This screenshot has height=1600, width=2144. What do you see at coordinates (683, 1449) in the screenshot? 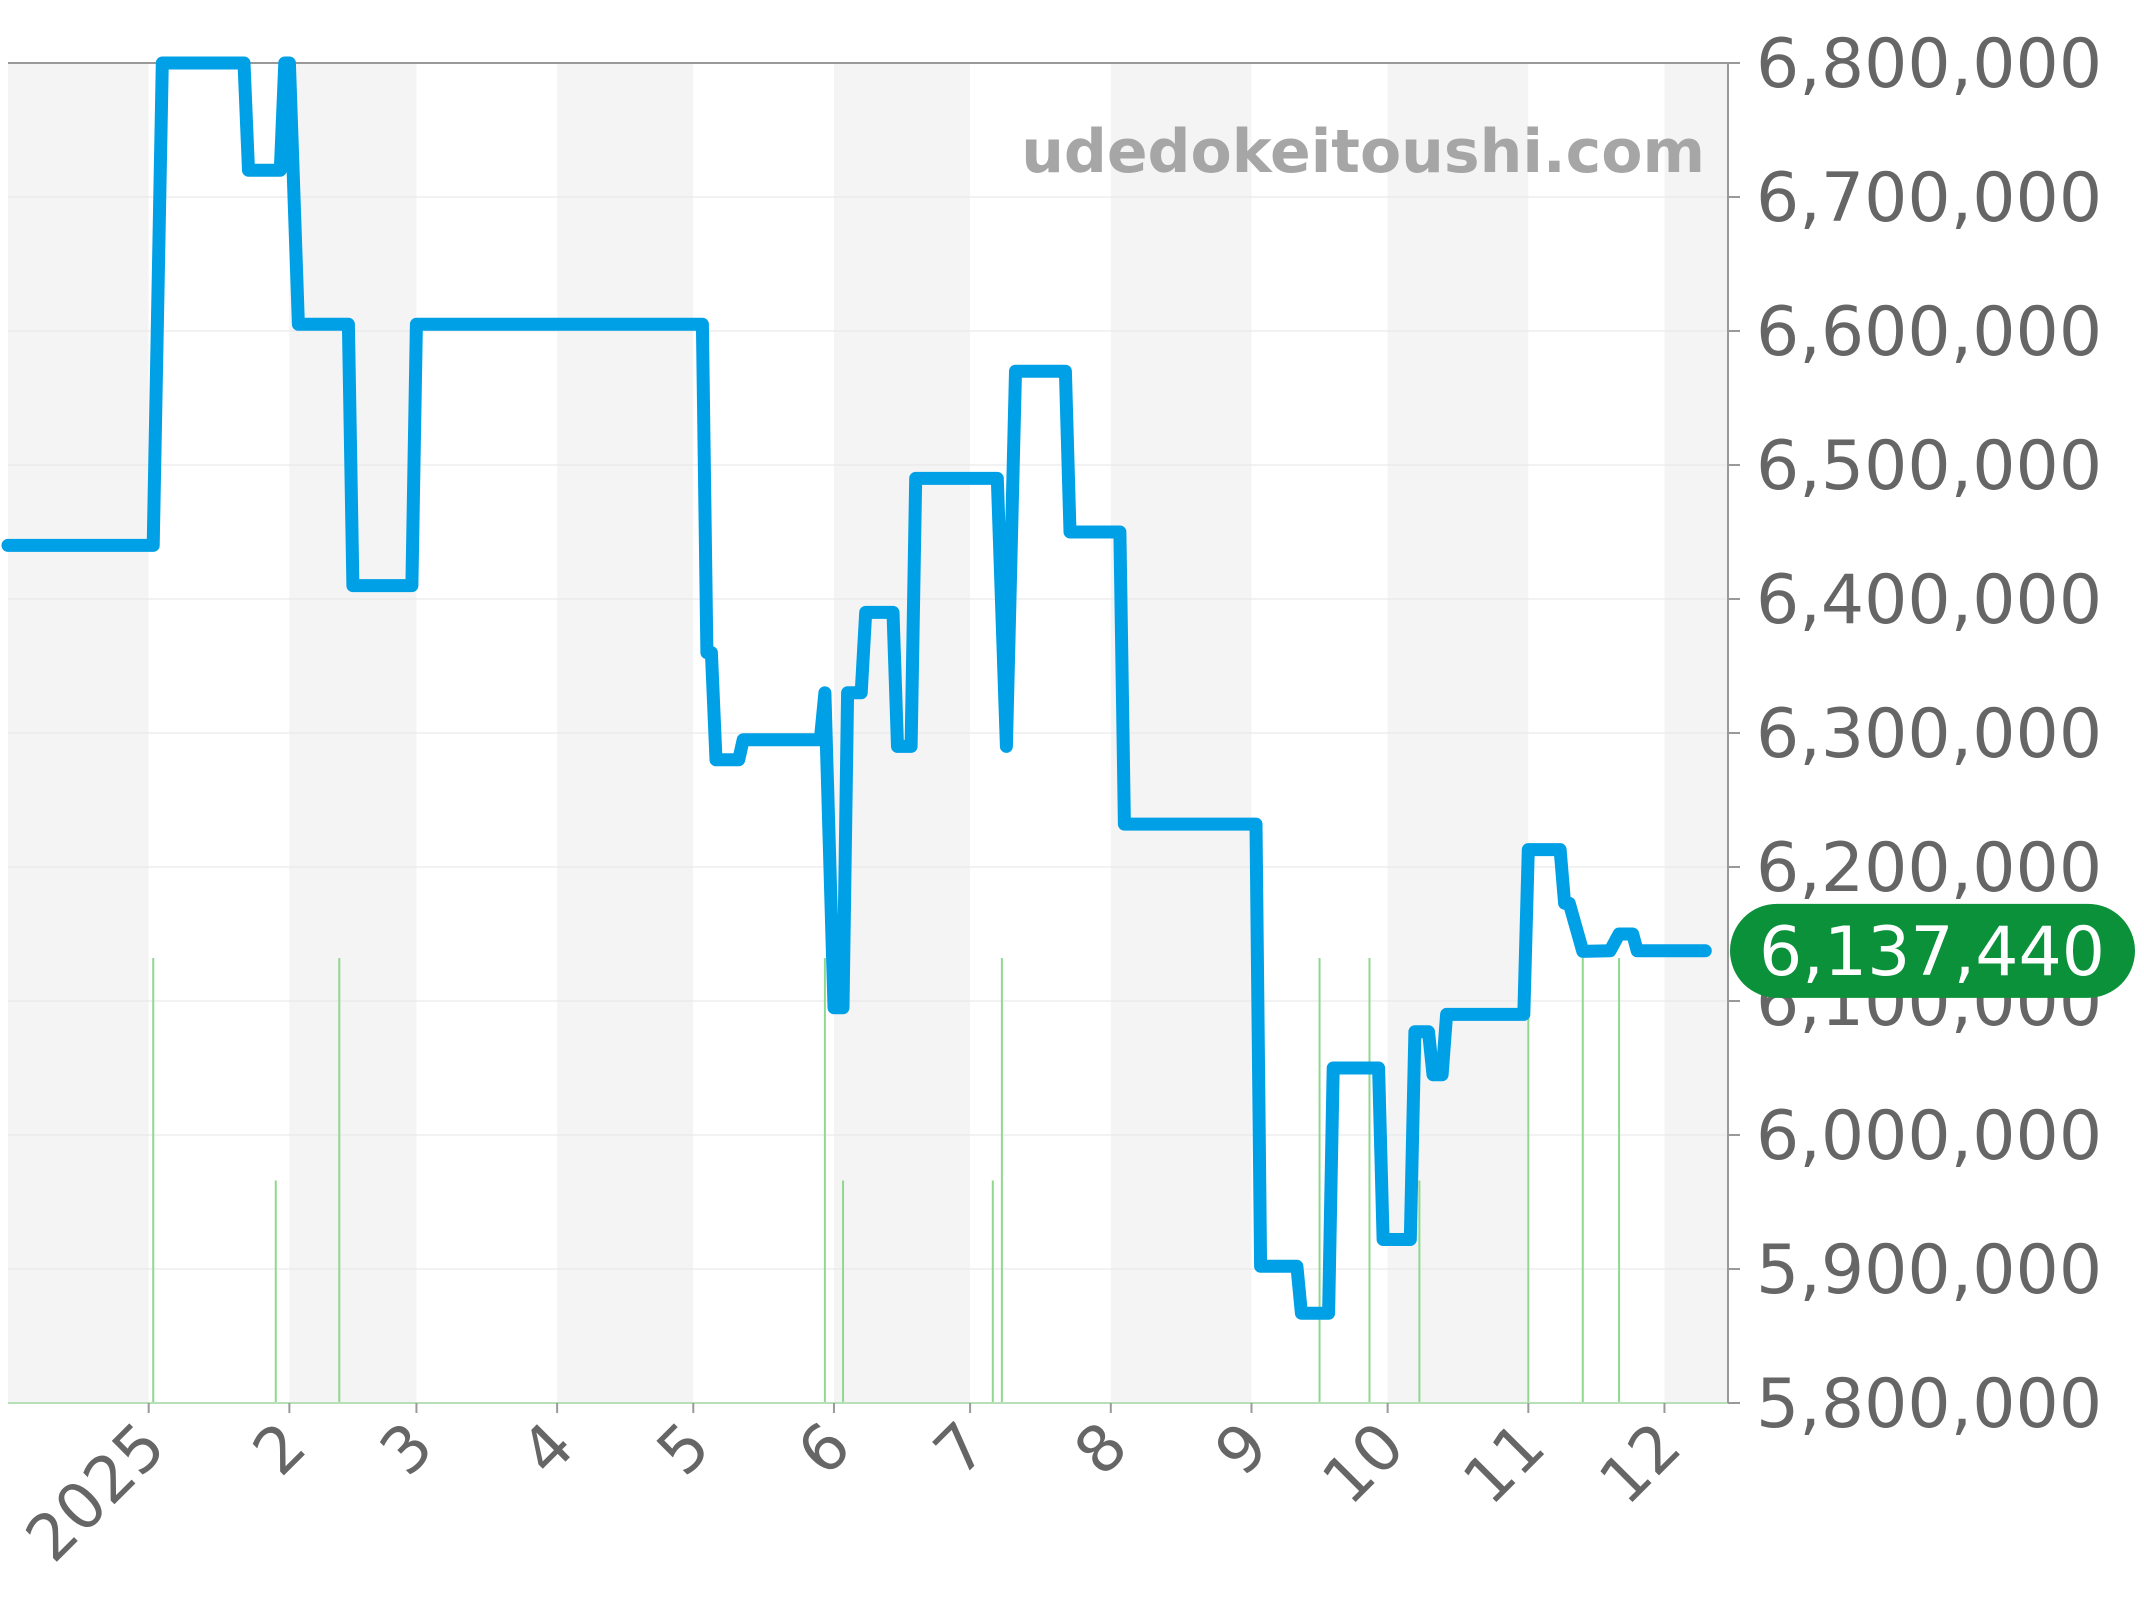
I see `x-tick-label: 5` at bounding box center [683, 1449].